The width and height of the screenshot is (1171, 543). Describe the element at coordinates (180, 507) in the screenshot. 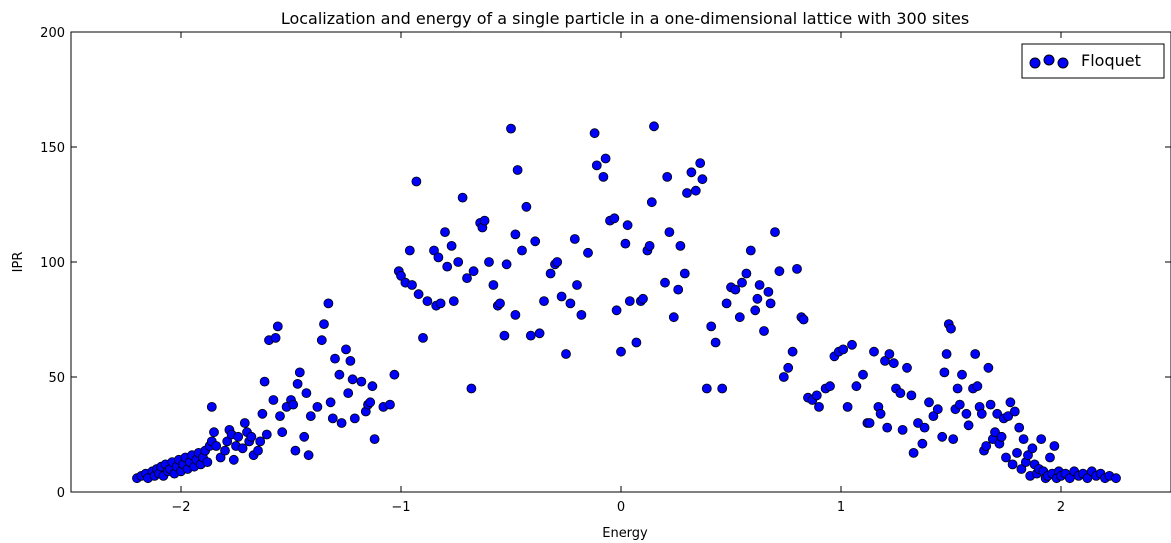

I see `x-tick-label: −2` at that location.